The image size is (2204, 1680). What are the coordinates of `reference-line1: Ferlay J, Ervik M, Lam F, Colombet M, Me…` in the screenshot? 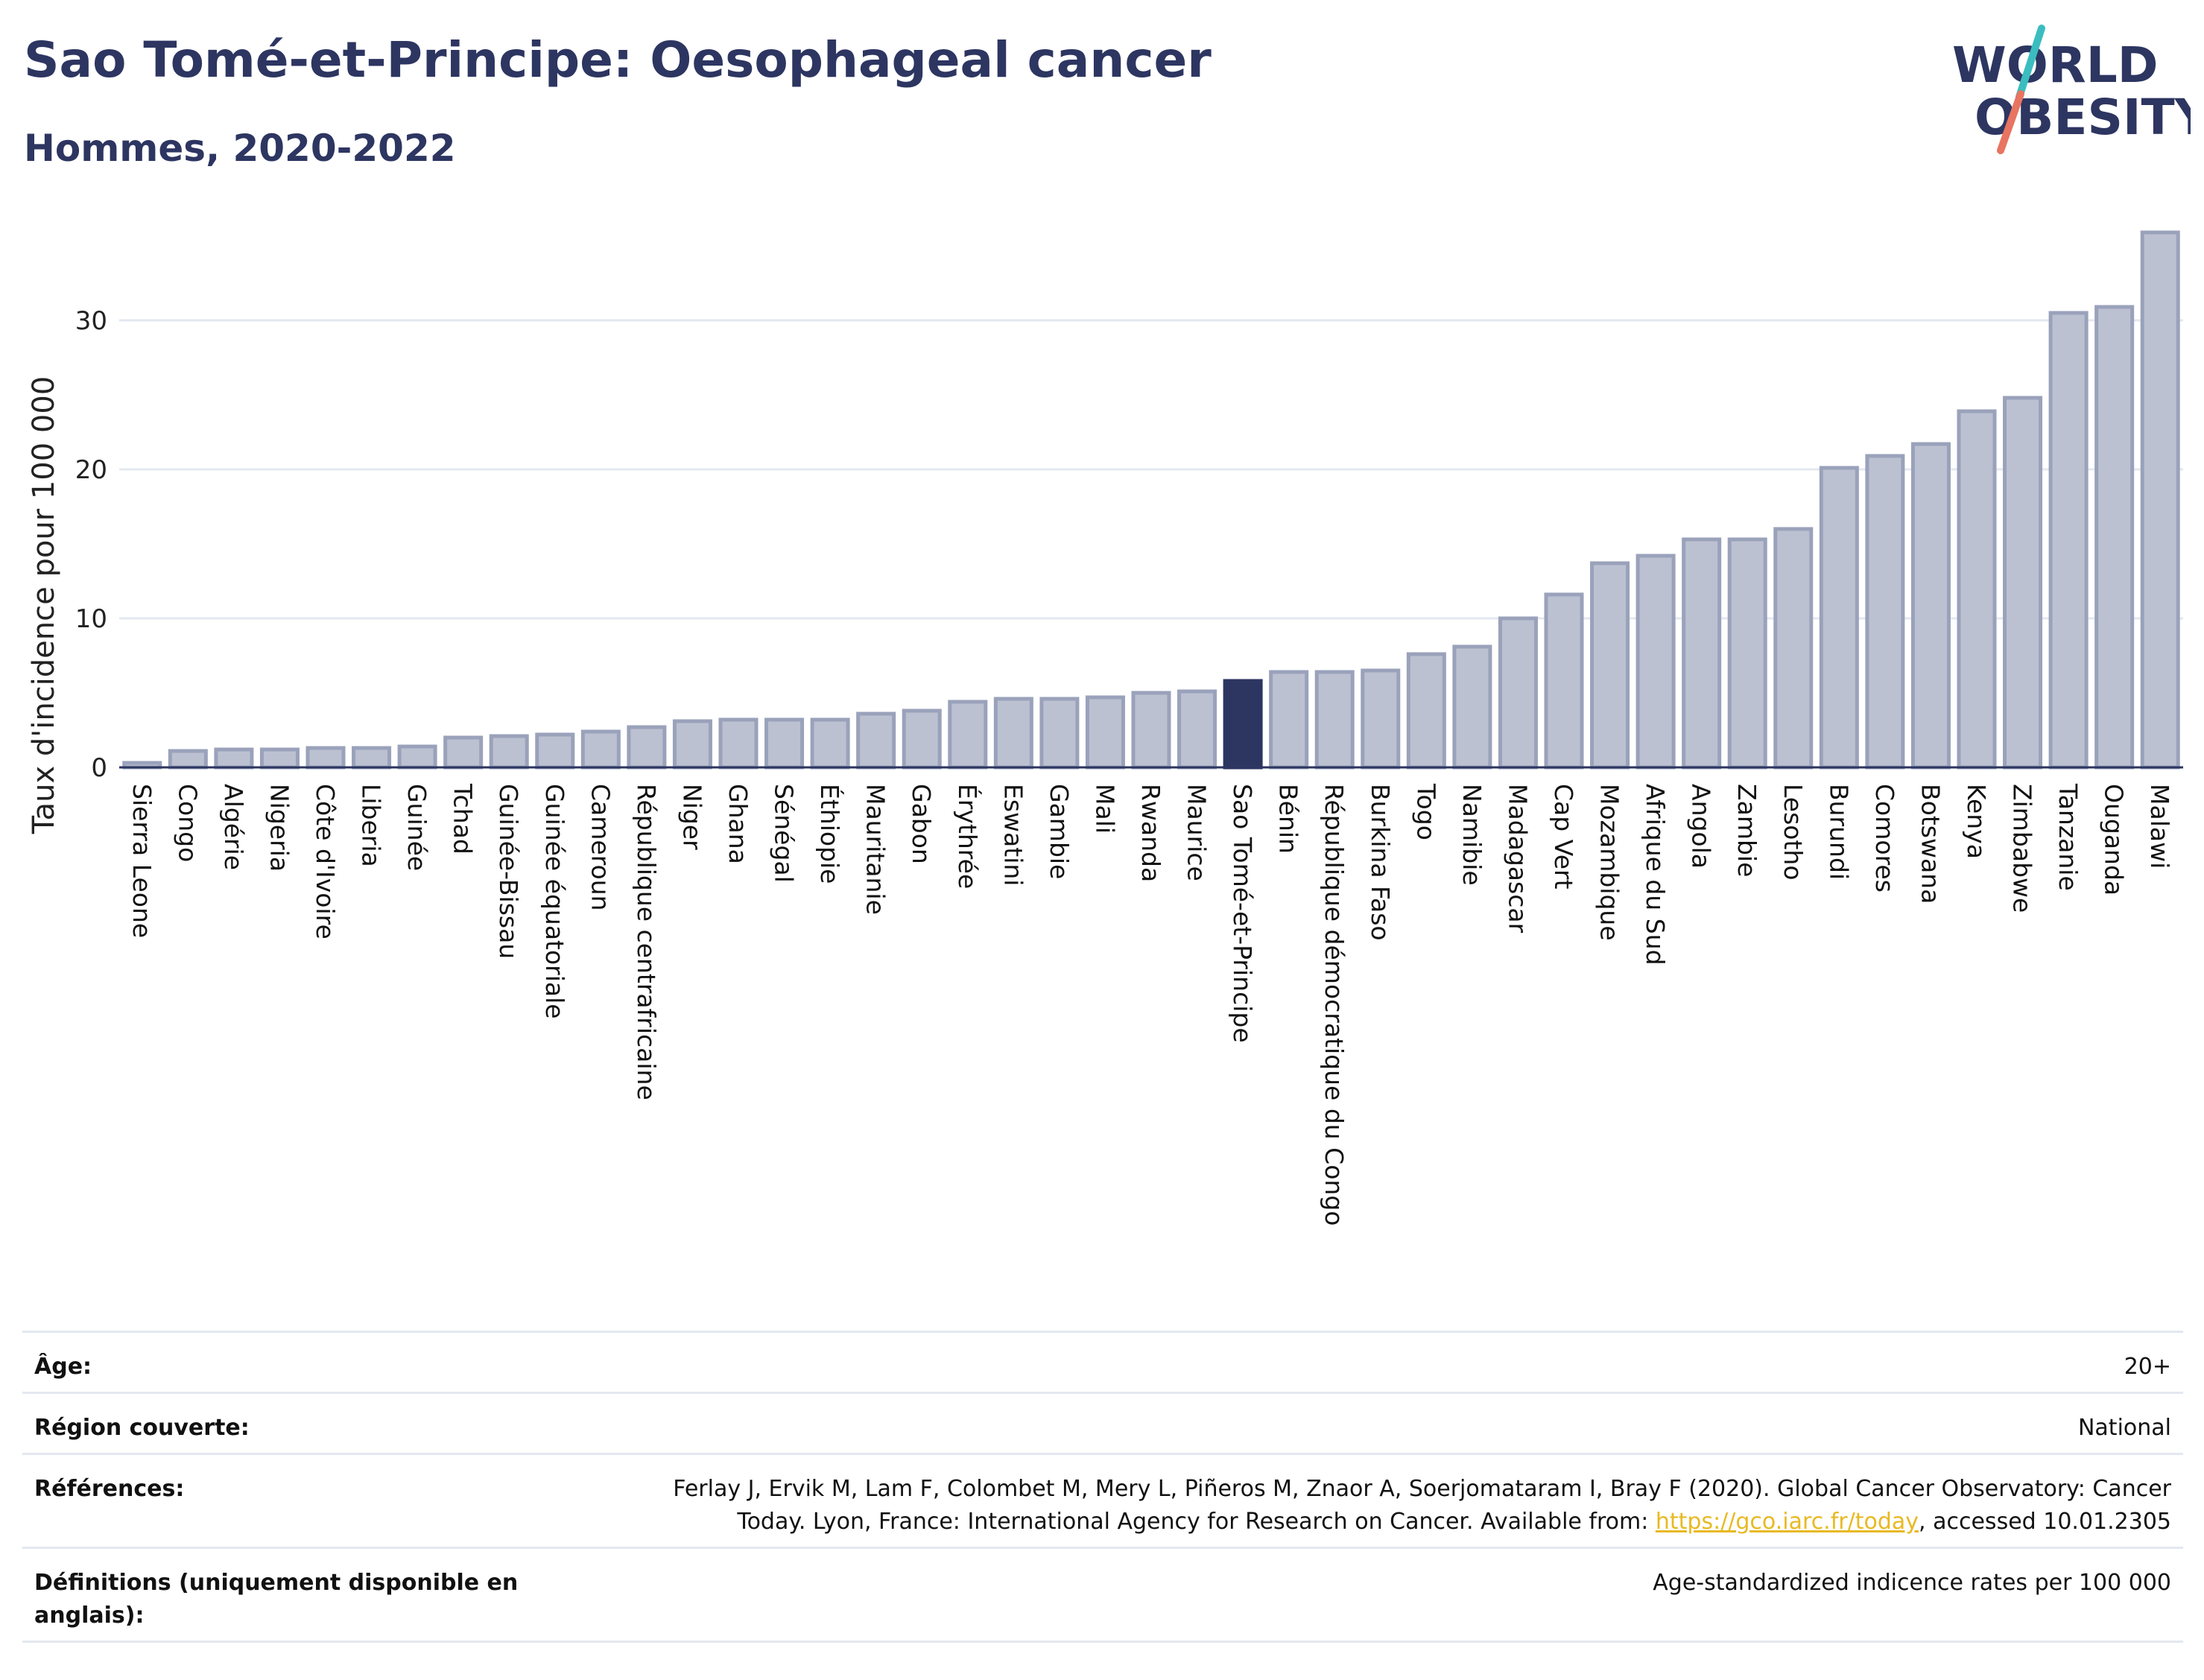 It's located at (1422, 1489).